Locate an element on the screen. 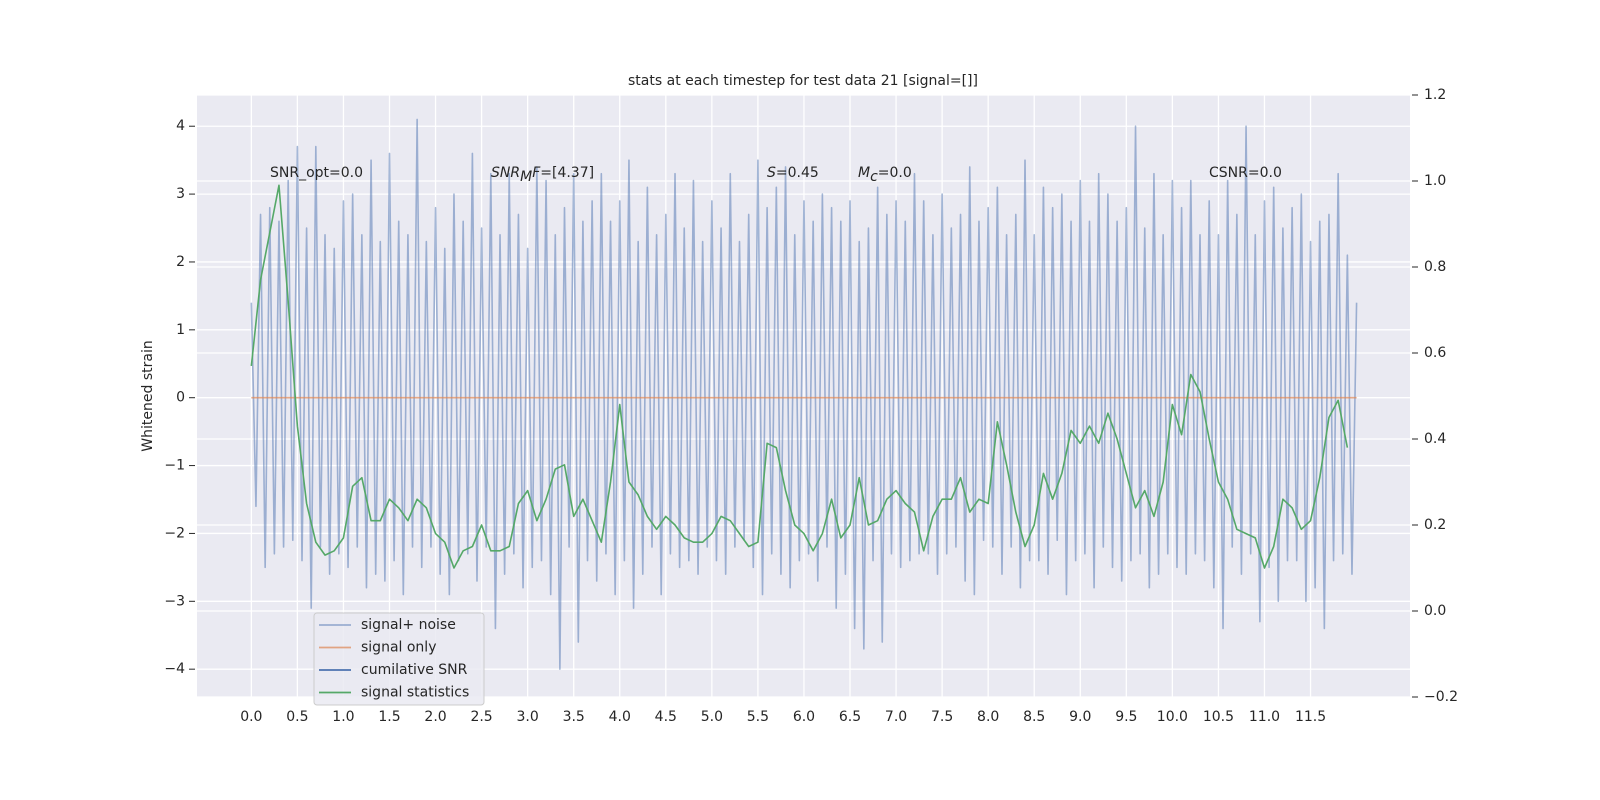 The width and height of the screenshot is (1600, 800). annotation: SNR_opt=0.0 is located at coordinates (316, 173).